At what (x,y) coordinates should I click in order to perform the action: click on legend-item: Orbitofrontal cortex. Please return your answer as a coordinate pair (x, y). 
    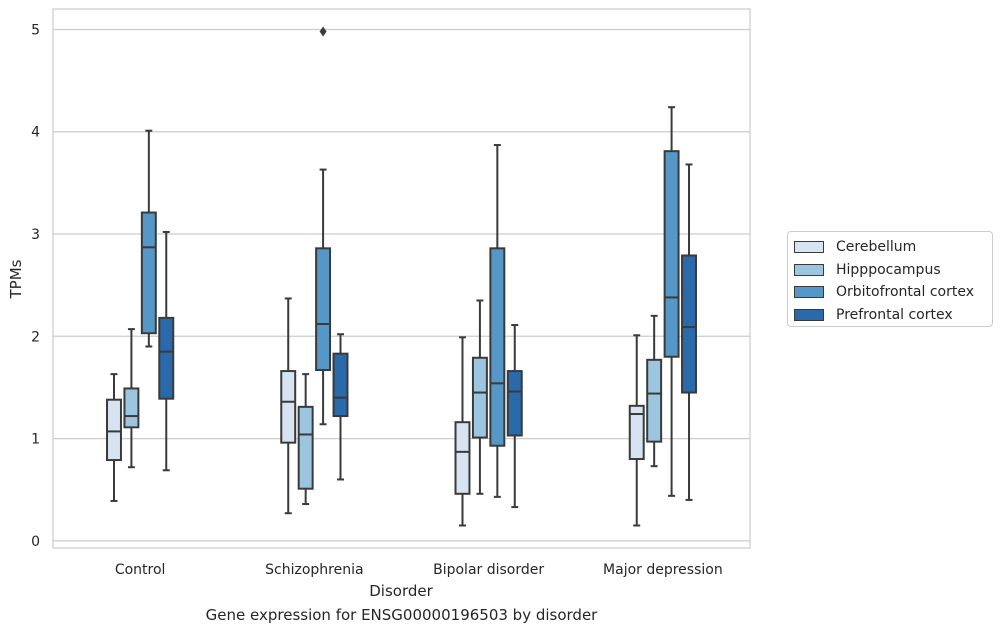
    Looking at the image, I should click on (890, 292).